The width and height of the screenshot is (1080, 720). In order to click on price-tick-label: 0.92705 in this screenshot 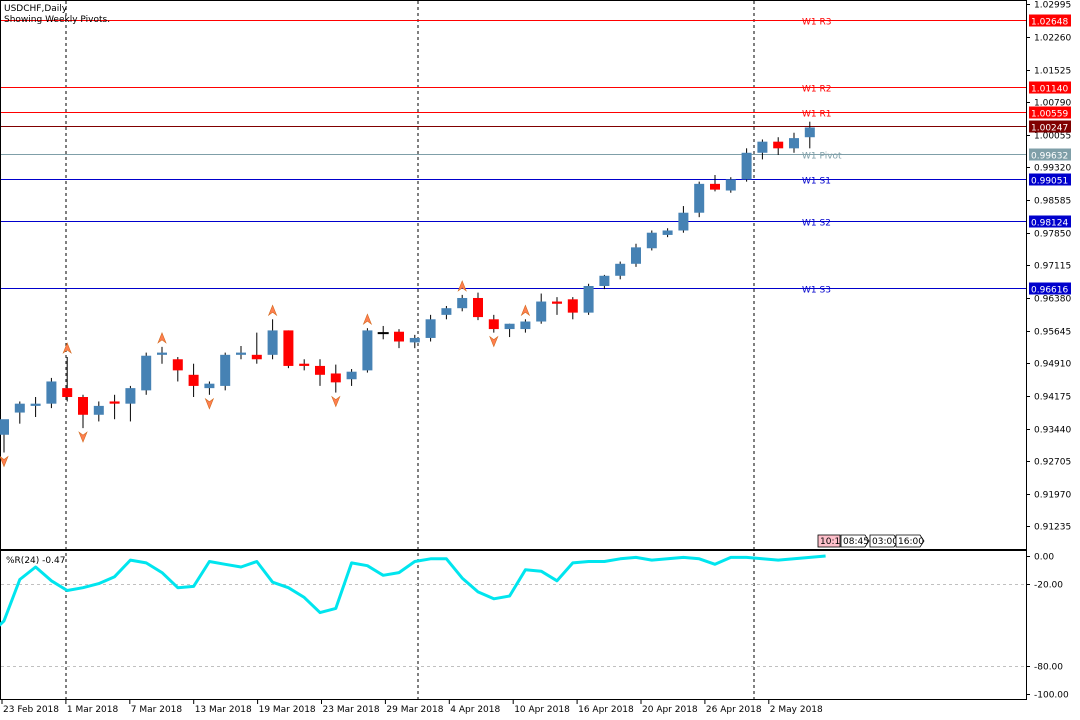, I will do `click(1052, 463)`.